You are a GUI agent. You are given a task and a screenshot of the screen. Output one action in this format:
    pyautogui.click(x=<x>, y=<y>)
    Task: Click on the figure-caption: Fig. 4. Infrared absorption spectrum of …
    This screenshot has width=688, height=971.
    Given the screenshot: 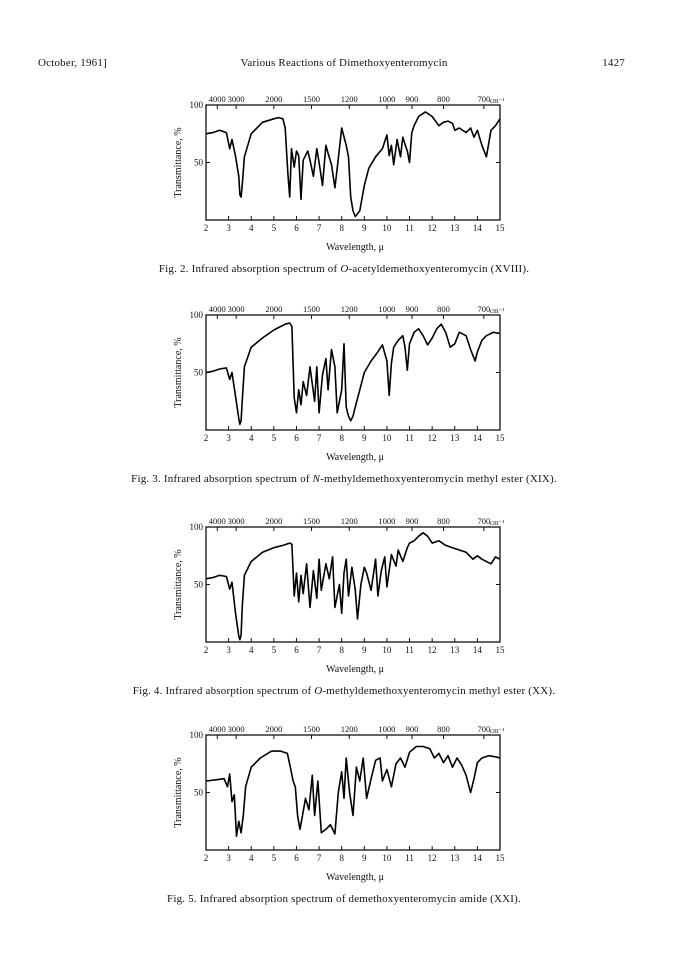 What is the action you would take?
    pyautogui.click(x=344, y=691)
    